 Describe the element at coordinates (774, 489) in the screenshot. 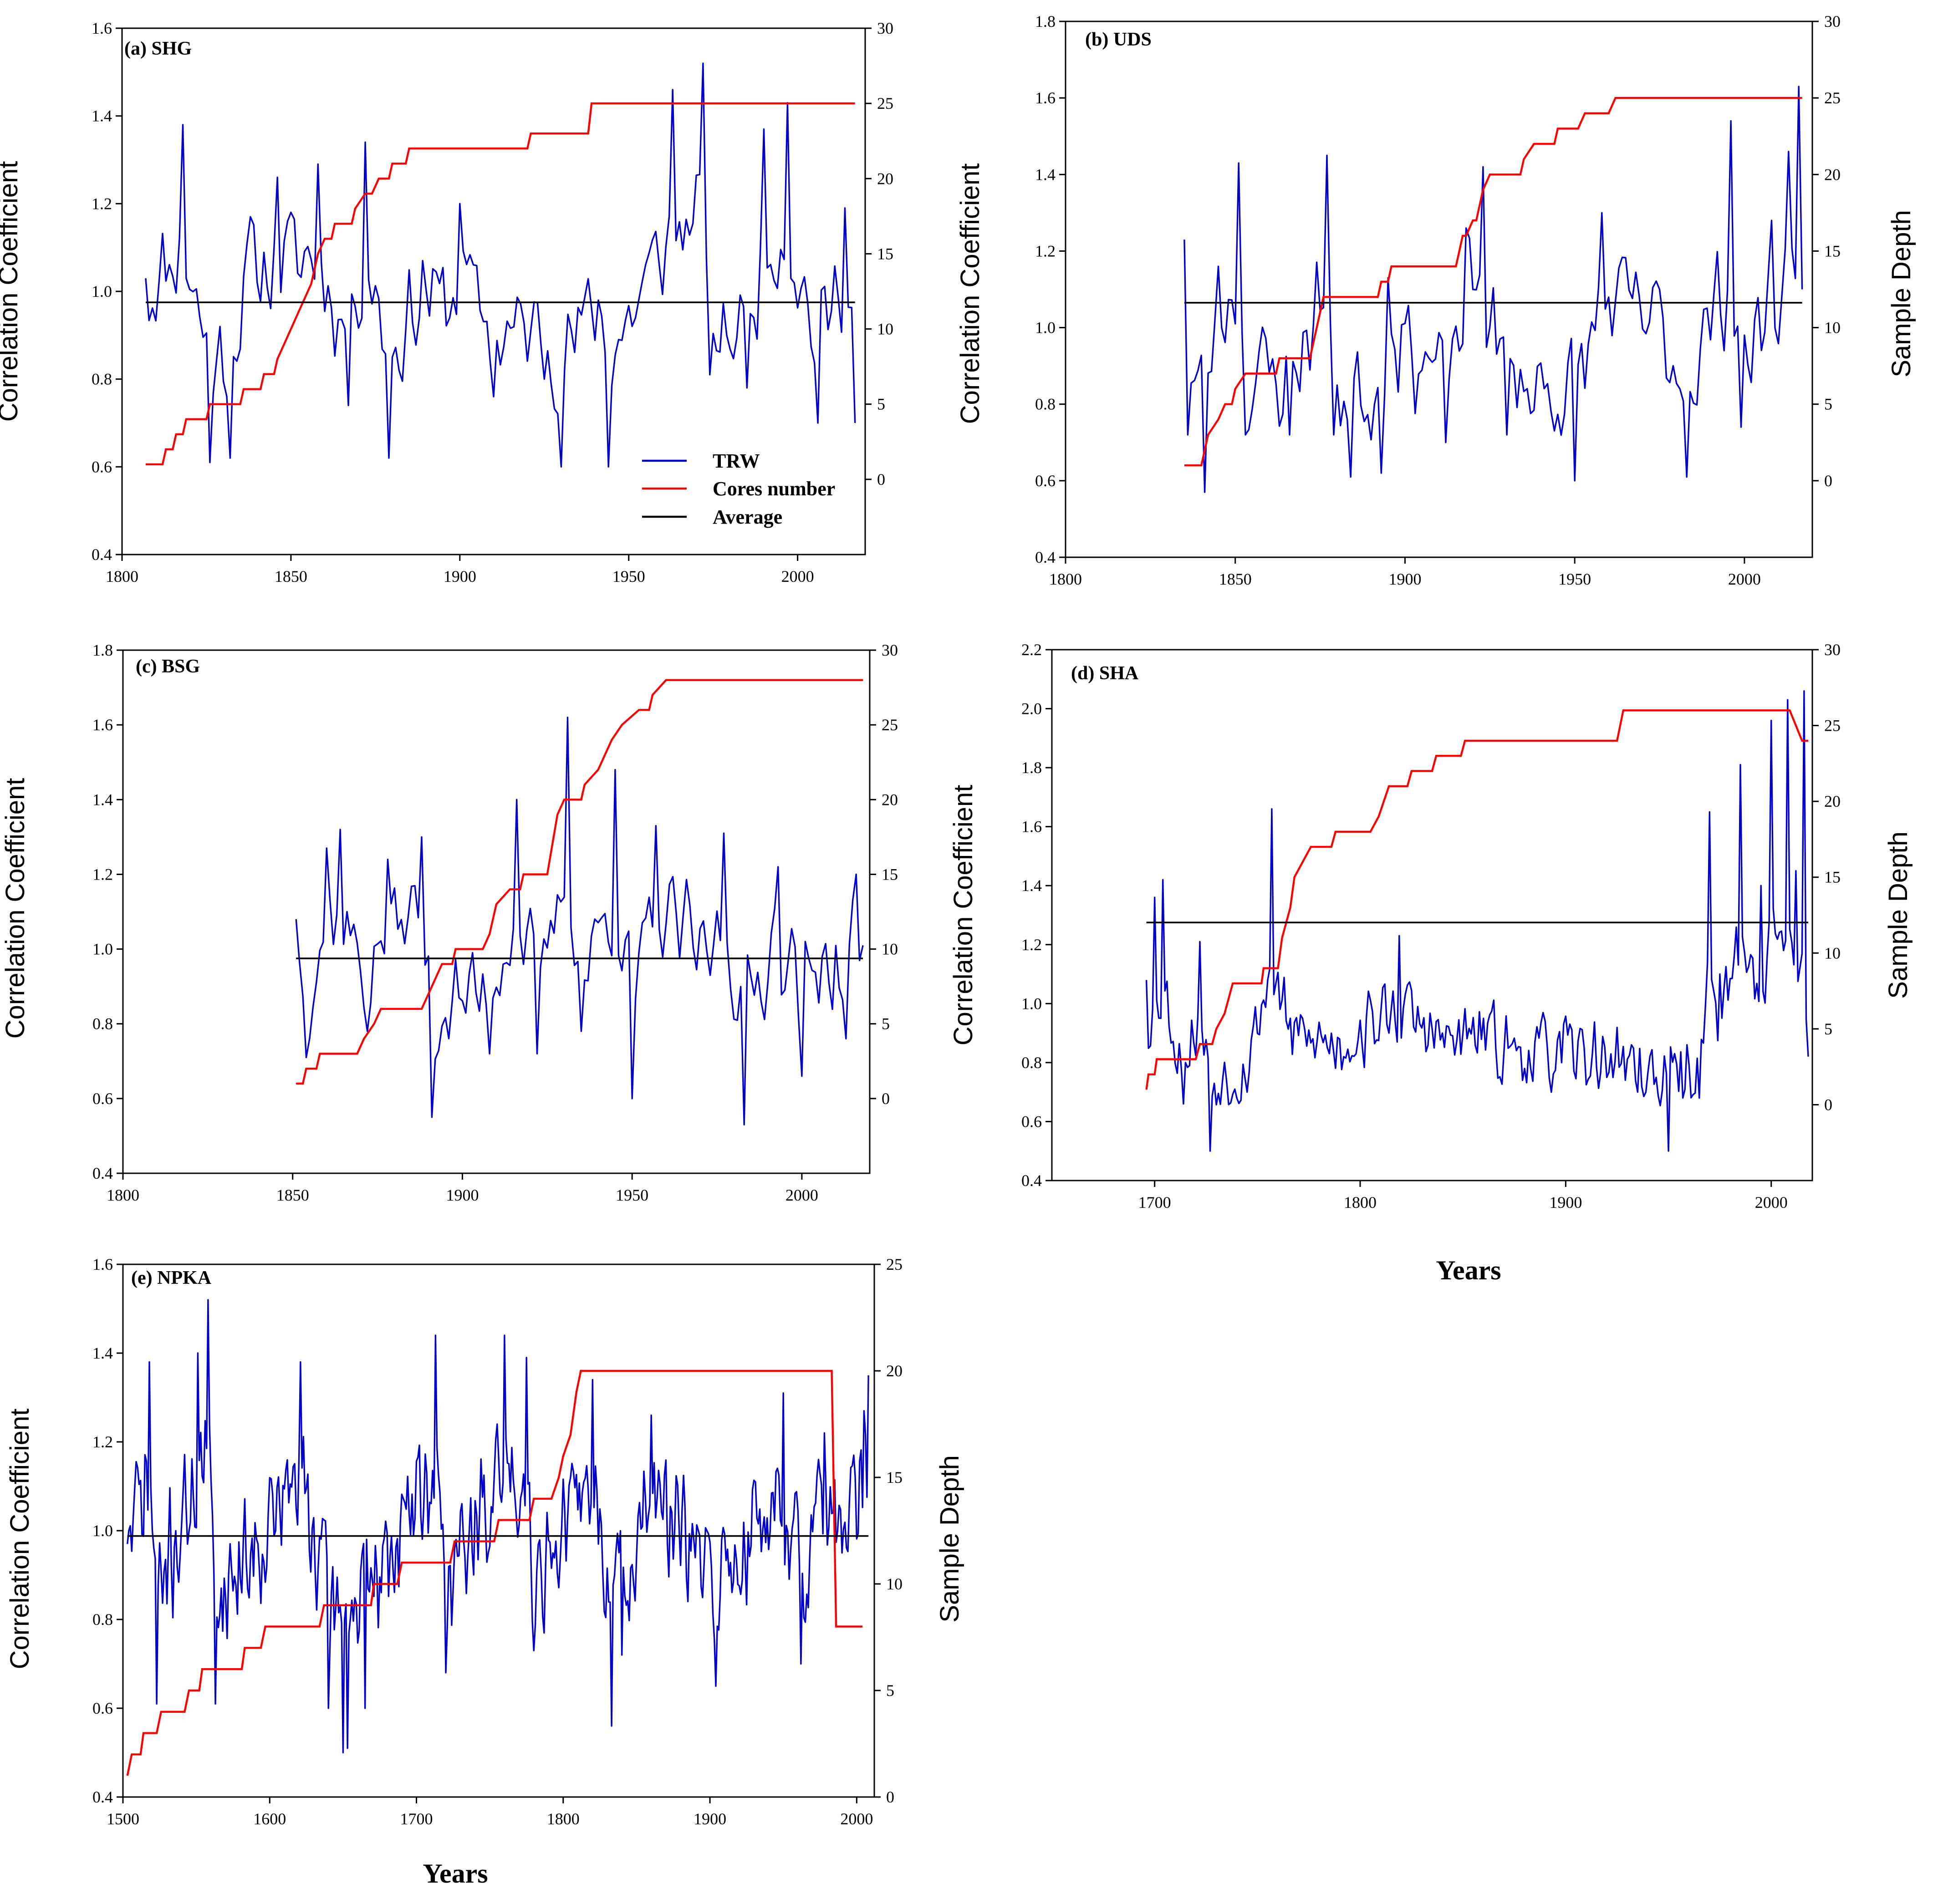

I see `legend-label: Cores number` at that location.